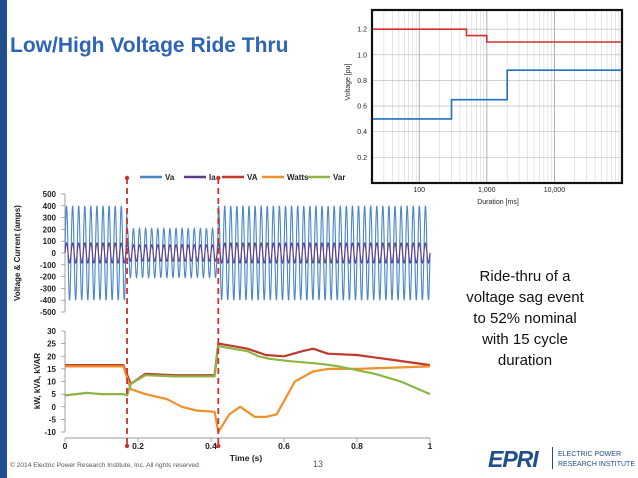 This screenshot has height=478, width=638. Describe the element at coordinates (51, 382) in the screenshot. I see `y-tick-label: 10` at that location.